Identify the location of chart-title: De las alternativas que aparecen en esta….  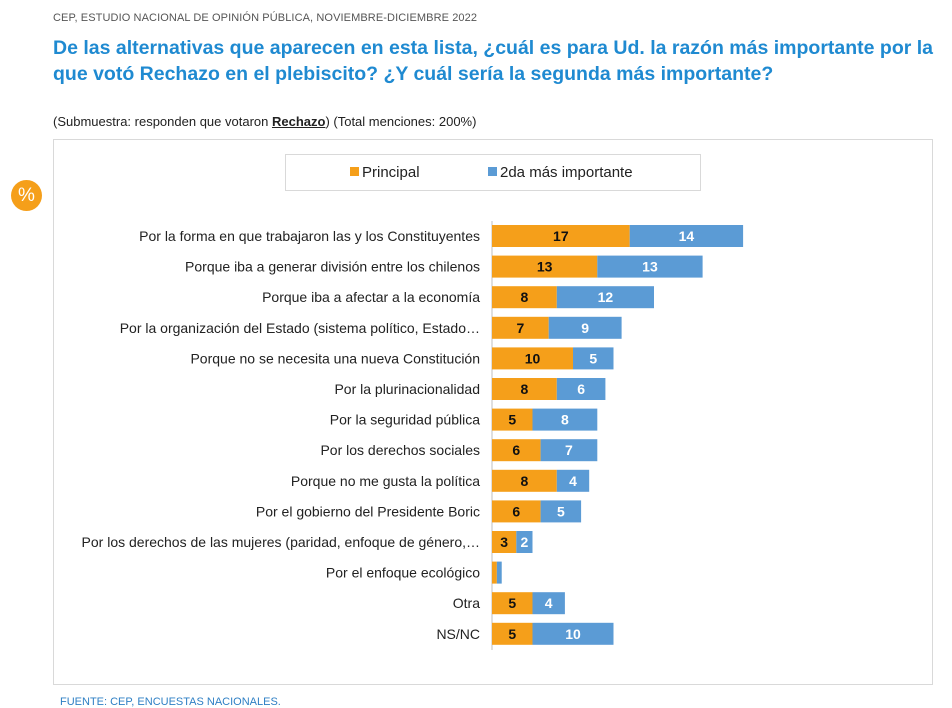
(493, 61).